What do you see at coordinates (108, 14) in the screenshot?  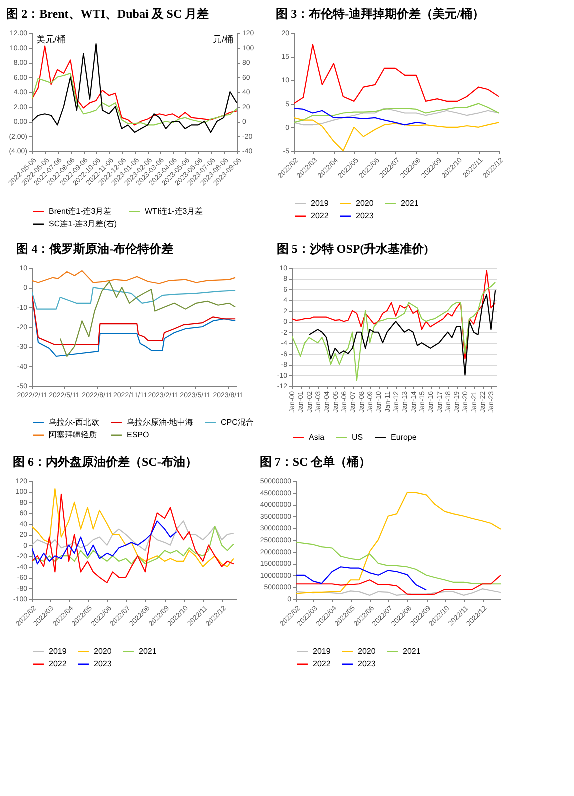 I see `chart-title: 图 2：Brent、WTI、Dubai 及 SC 月差` at bounding box center [108, 14].